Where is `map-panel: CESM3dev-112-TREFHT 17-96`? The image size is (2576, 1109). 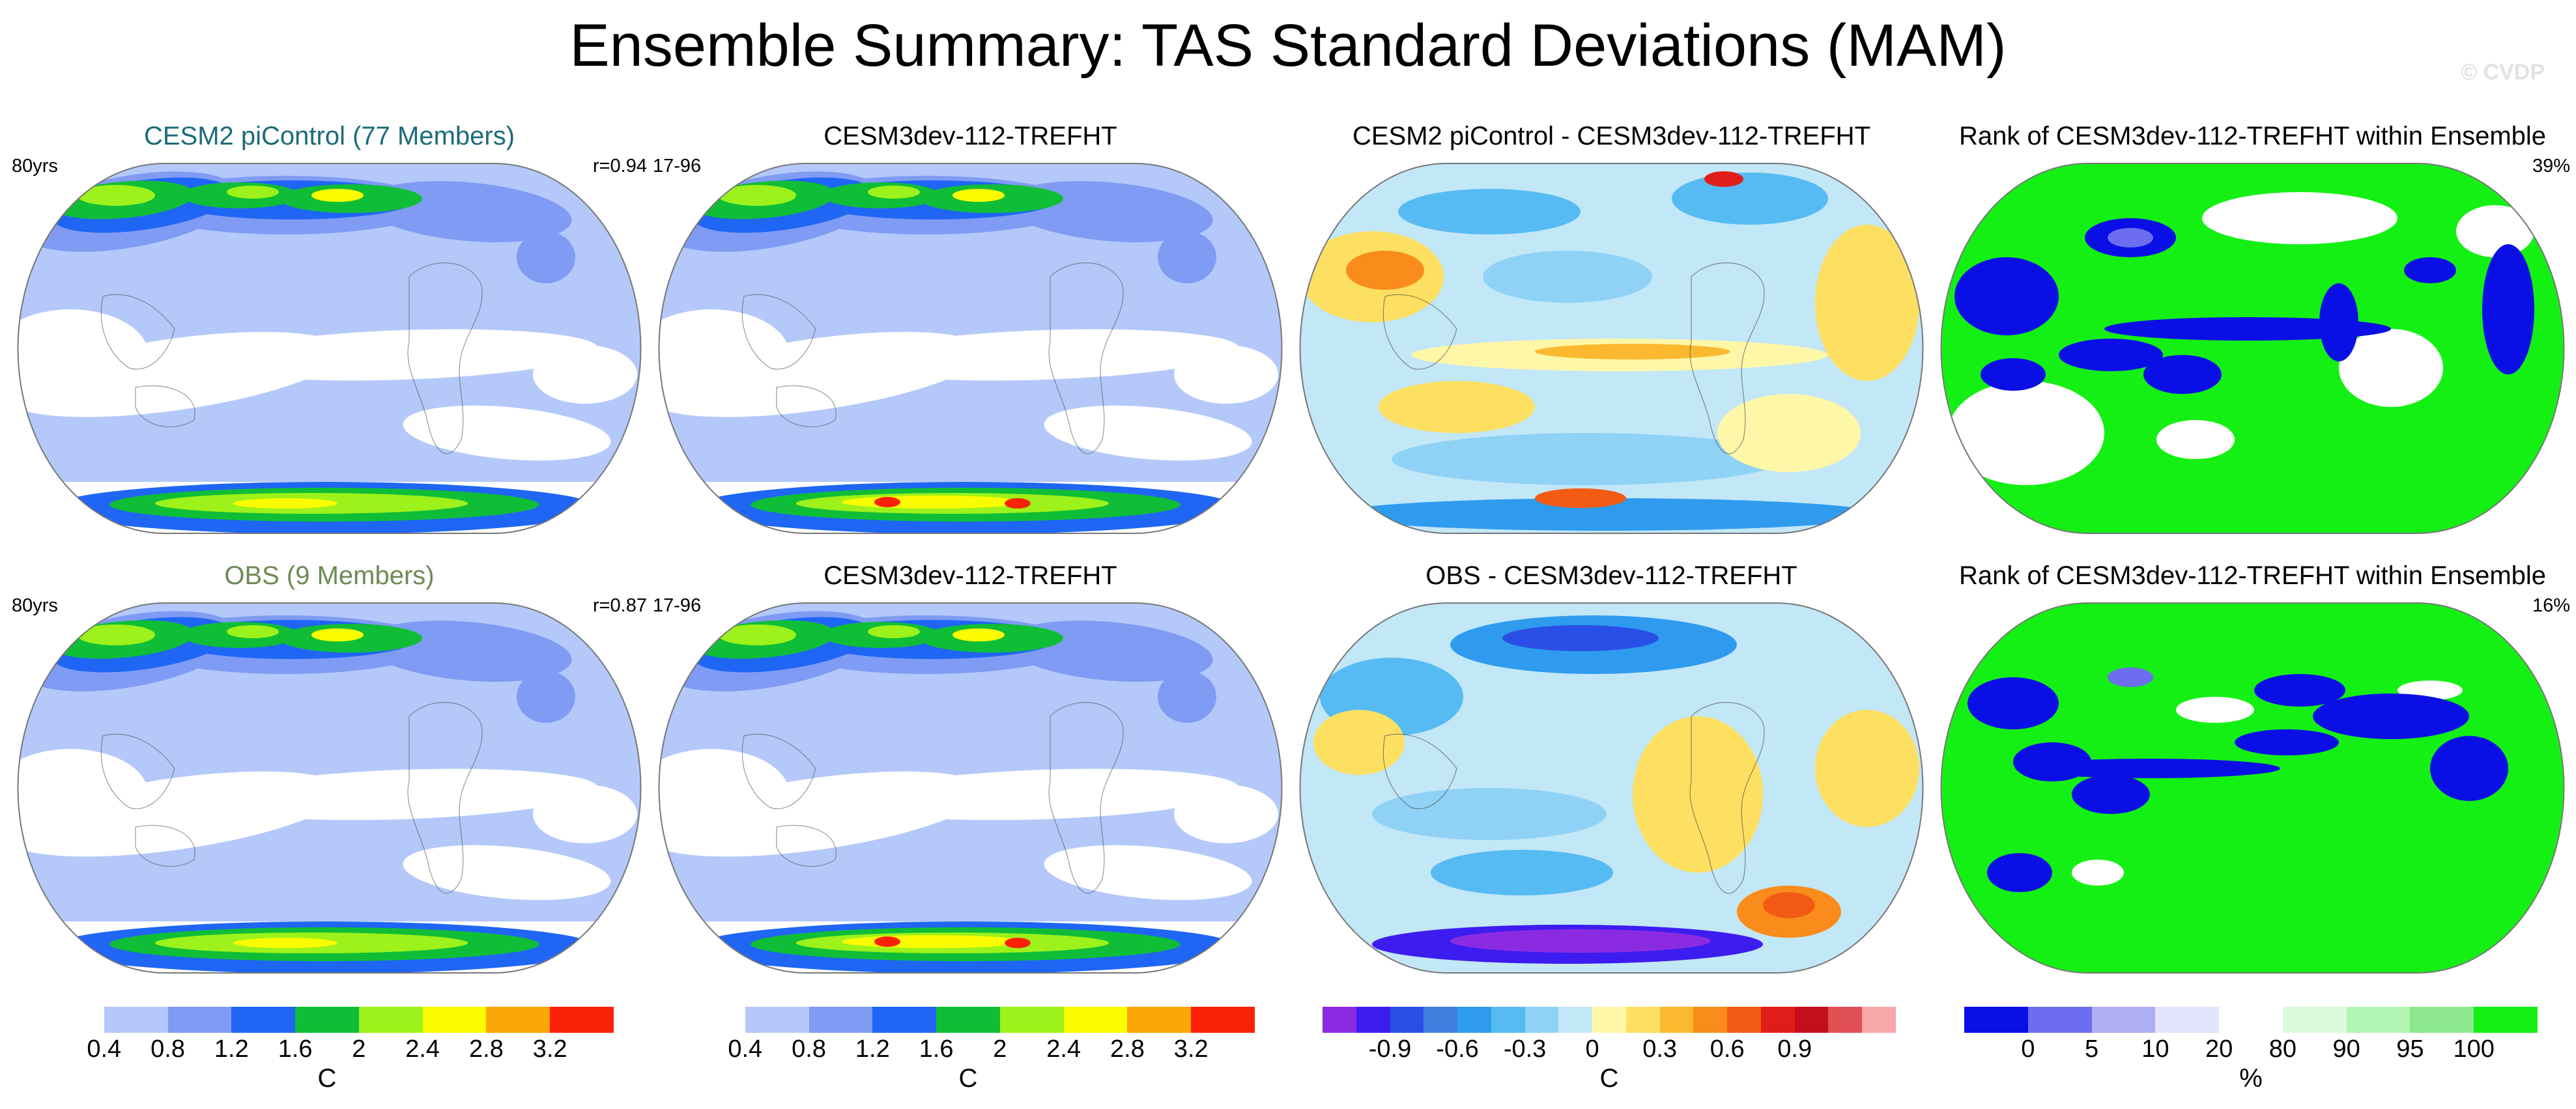
map-panel: CESM3dev-112-TREFHT 17-96 is located at coordinates (970, 769).